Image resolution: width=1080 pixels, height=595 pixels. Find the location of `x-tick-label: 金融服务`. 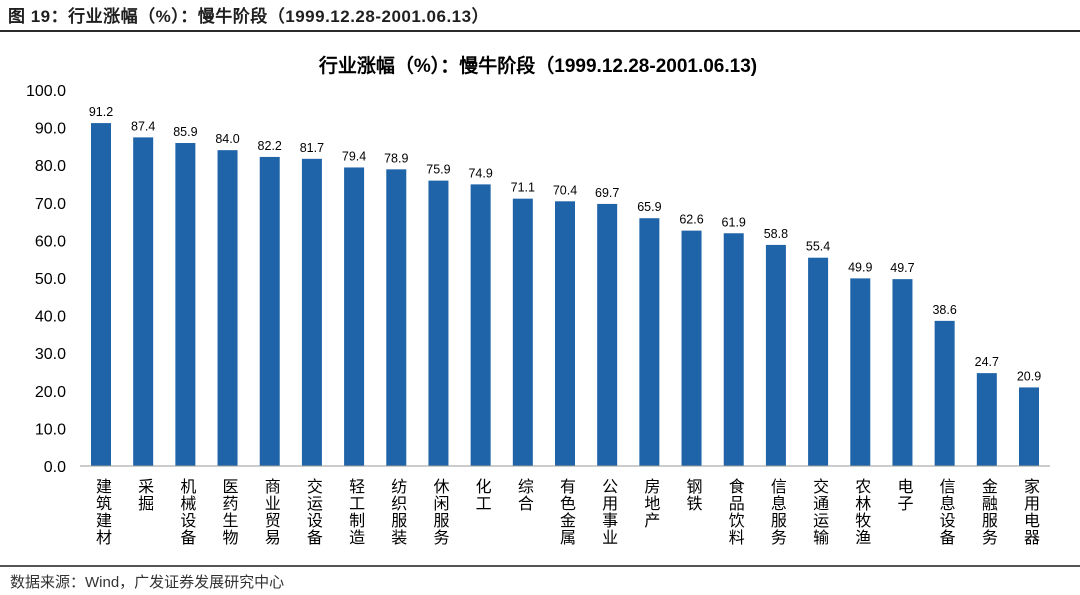

x-tick-label: 金融服务 is located at coordinates (987, 512).